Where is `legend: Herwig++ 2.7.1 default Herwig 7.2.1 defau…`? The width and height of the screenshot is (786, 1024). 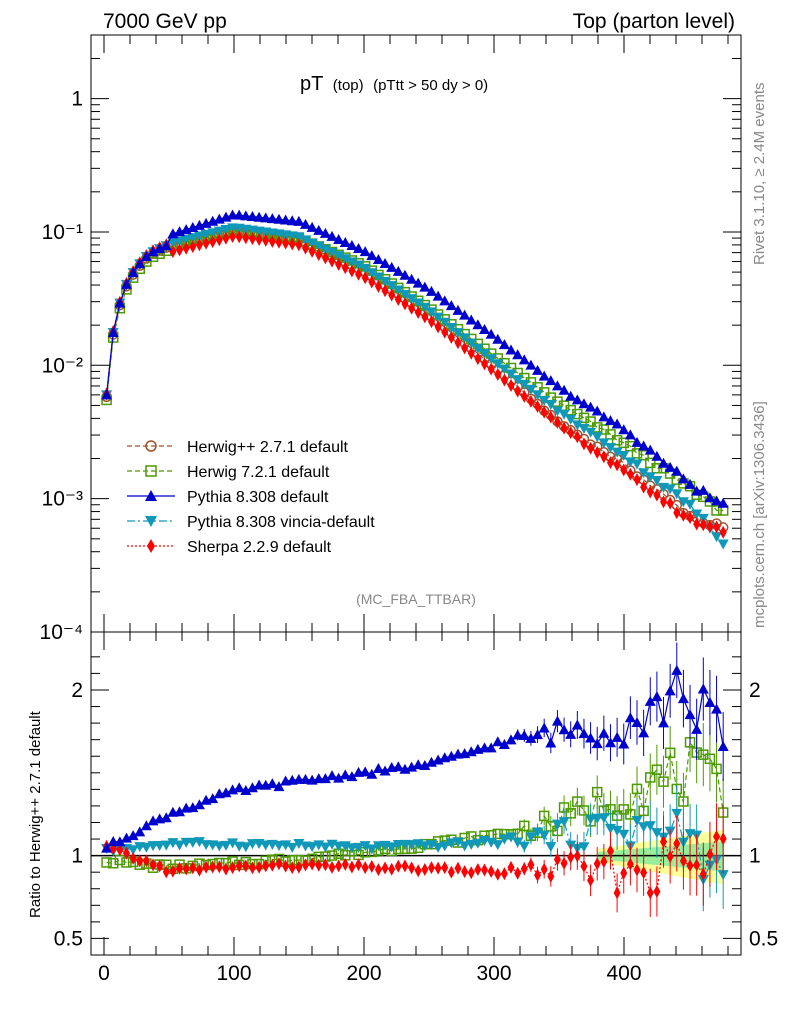 legend: Herwig++ 2.7.1 default Herwig 7.2.1 defau… is located at coordinates (251, 497).